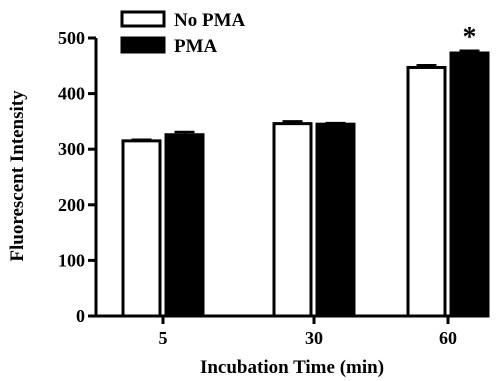  Describe the element at coordinates (80, 316) in the screenshot. I see `y-tick-label: 0` at that location.